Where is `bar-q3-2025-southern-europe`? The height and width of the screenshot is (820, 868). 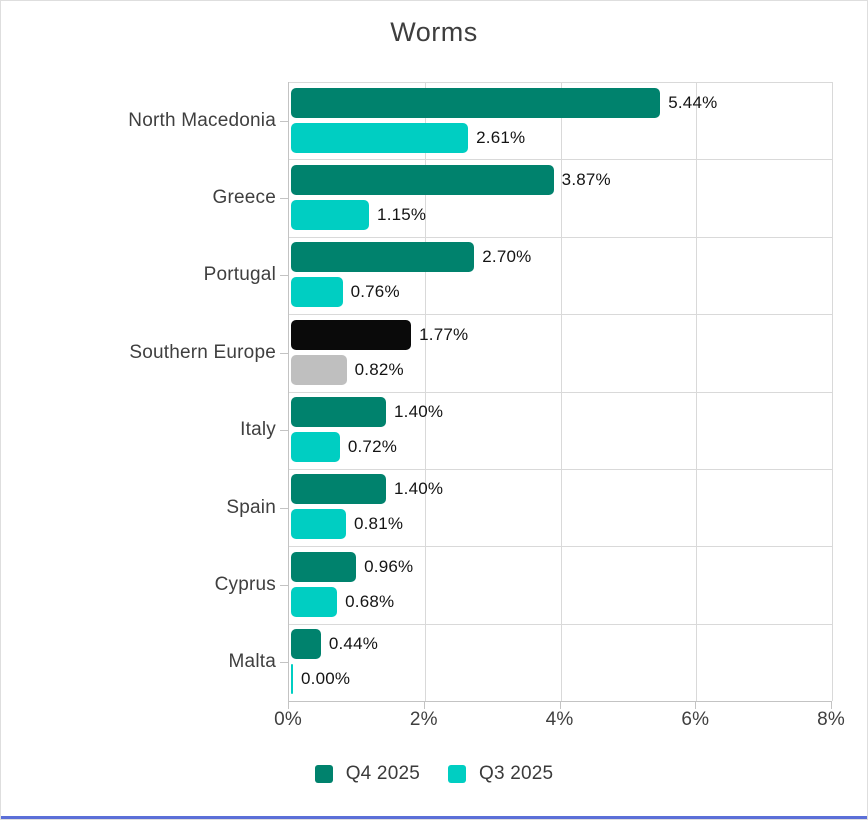
bar-q3-2025-southern-europe is located at coordinates (319, 369).